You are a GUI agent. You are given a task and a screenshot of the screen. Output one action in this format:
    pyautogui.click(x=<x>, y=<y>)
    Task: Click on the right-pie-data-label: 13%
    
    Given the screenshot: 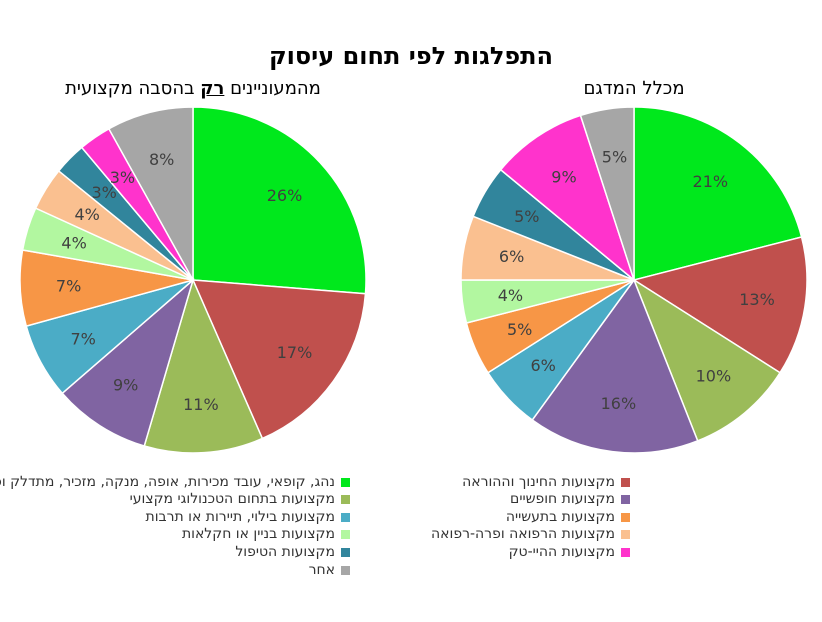 What is the action you would take?
    pyautogui.click(x=757, y=299)
    